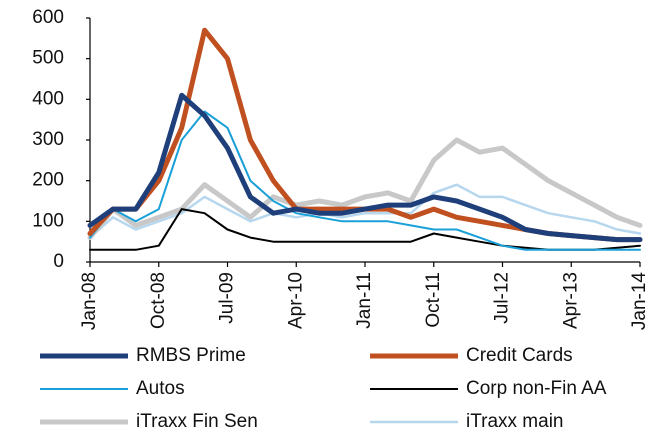 This screenshot has width=667, height=436. Describe the element at coordinates (519, 355) in the screenshot. I see `legend-label: Credit Cards` at that location.